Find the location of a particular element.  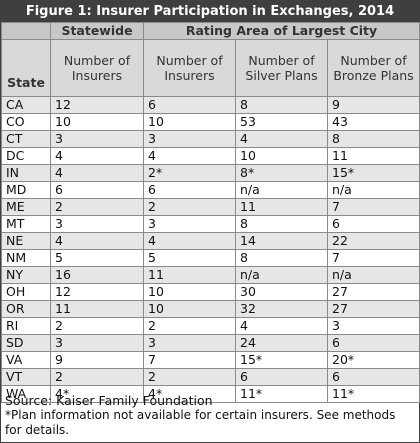

column-header-statewide-insurers: Number of Insurers is located at coordinates (97, 68).